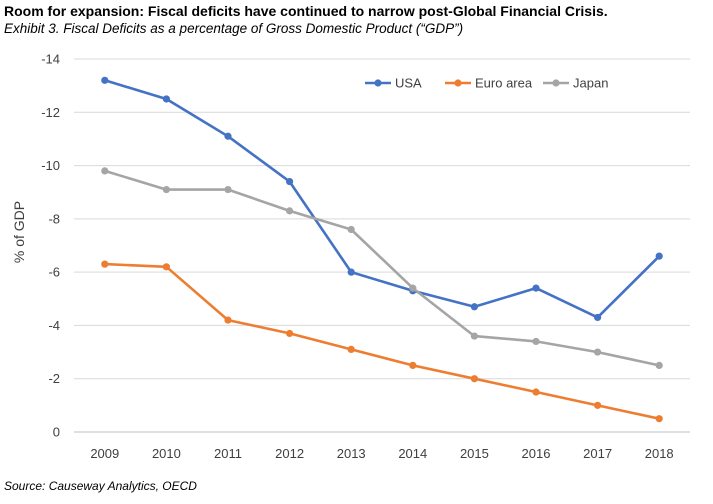 This screenshot has height=504, width=713. I want to click on x-tick-label: 2009, so click(104, 453).